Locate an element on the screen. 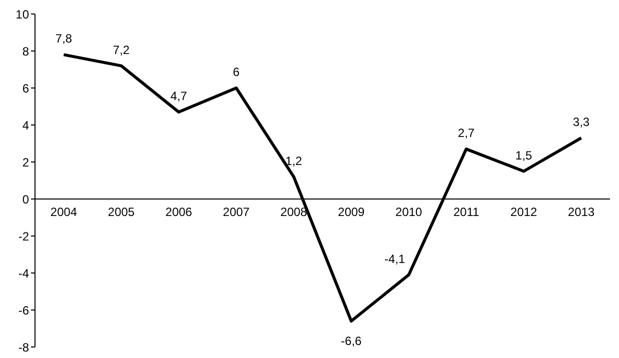 The width and height of the screenshot is (619, 358). y-tick-label: -2 is located at coordinates (24, 236).